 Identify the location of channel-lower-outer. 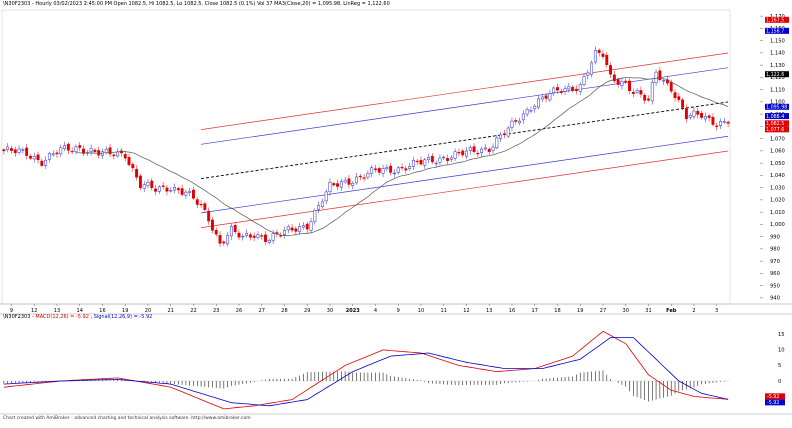
(465, 189).